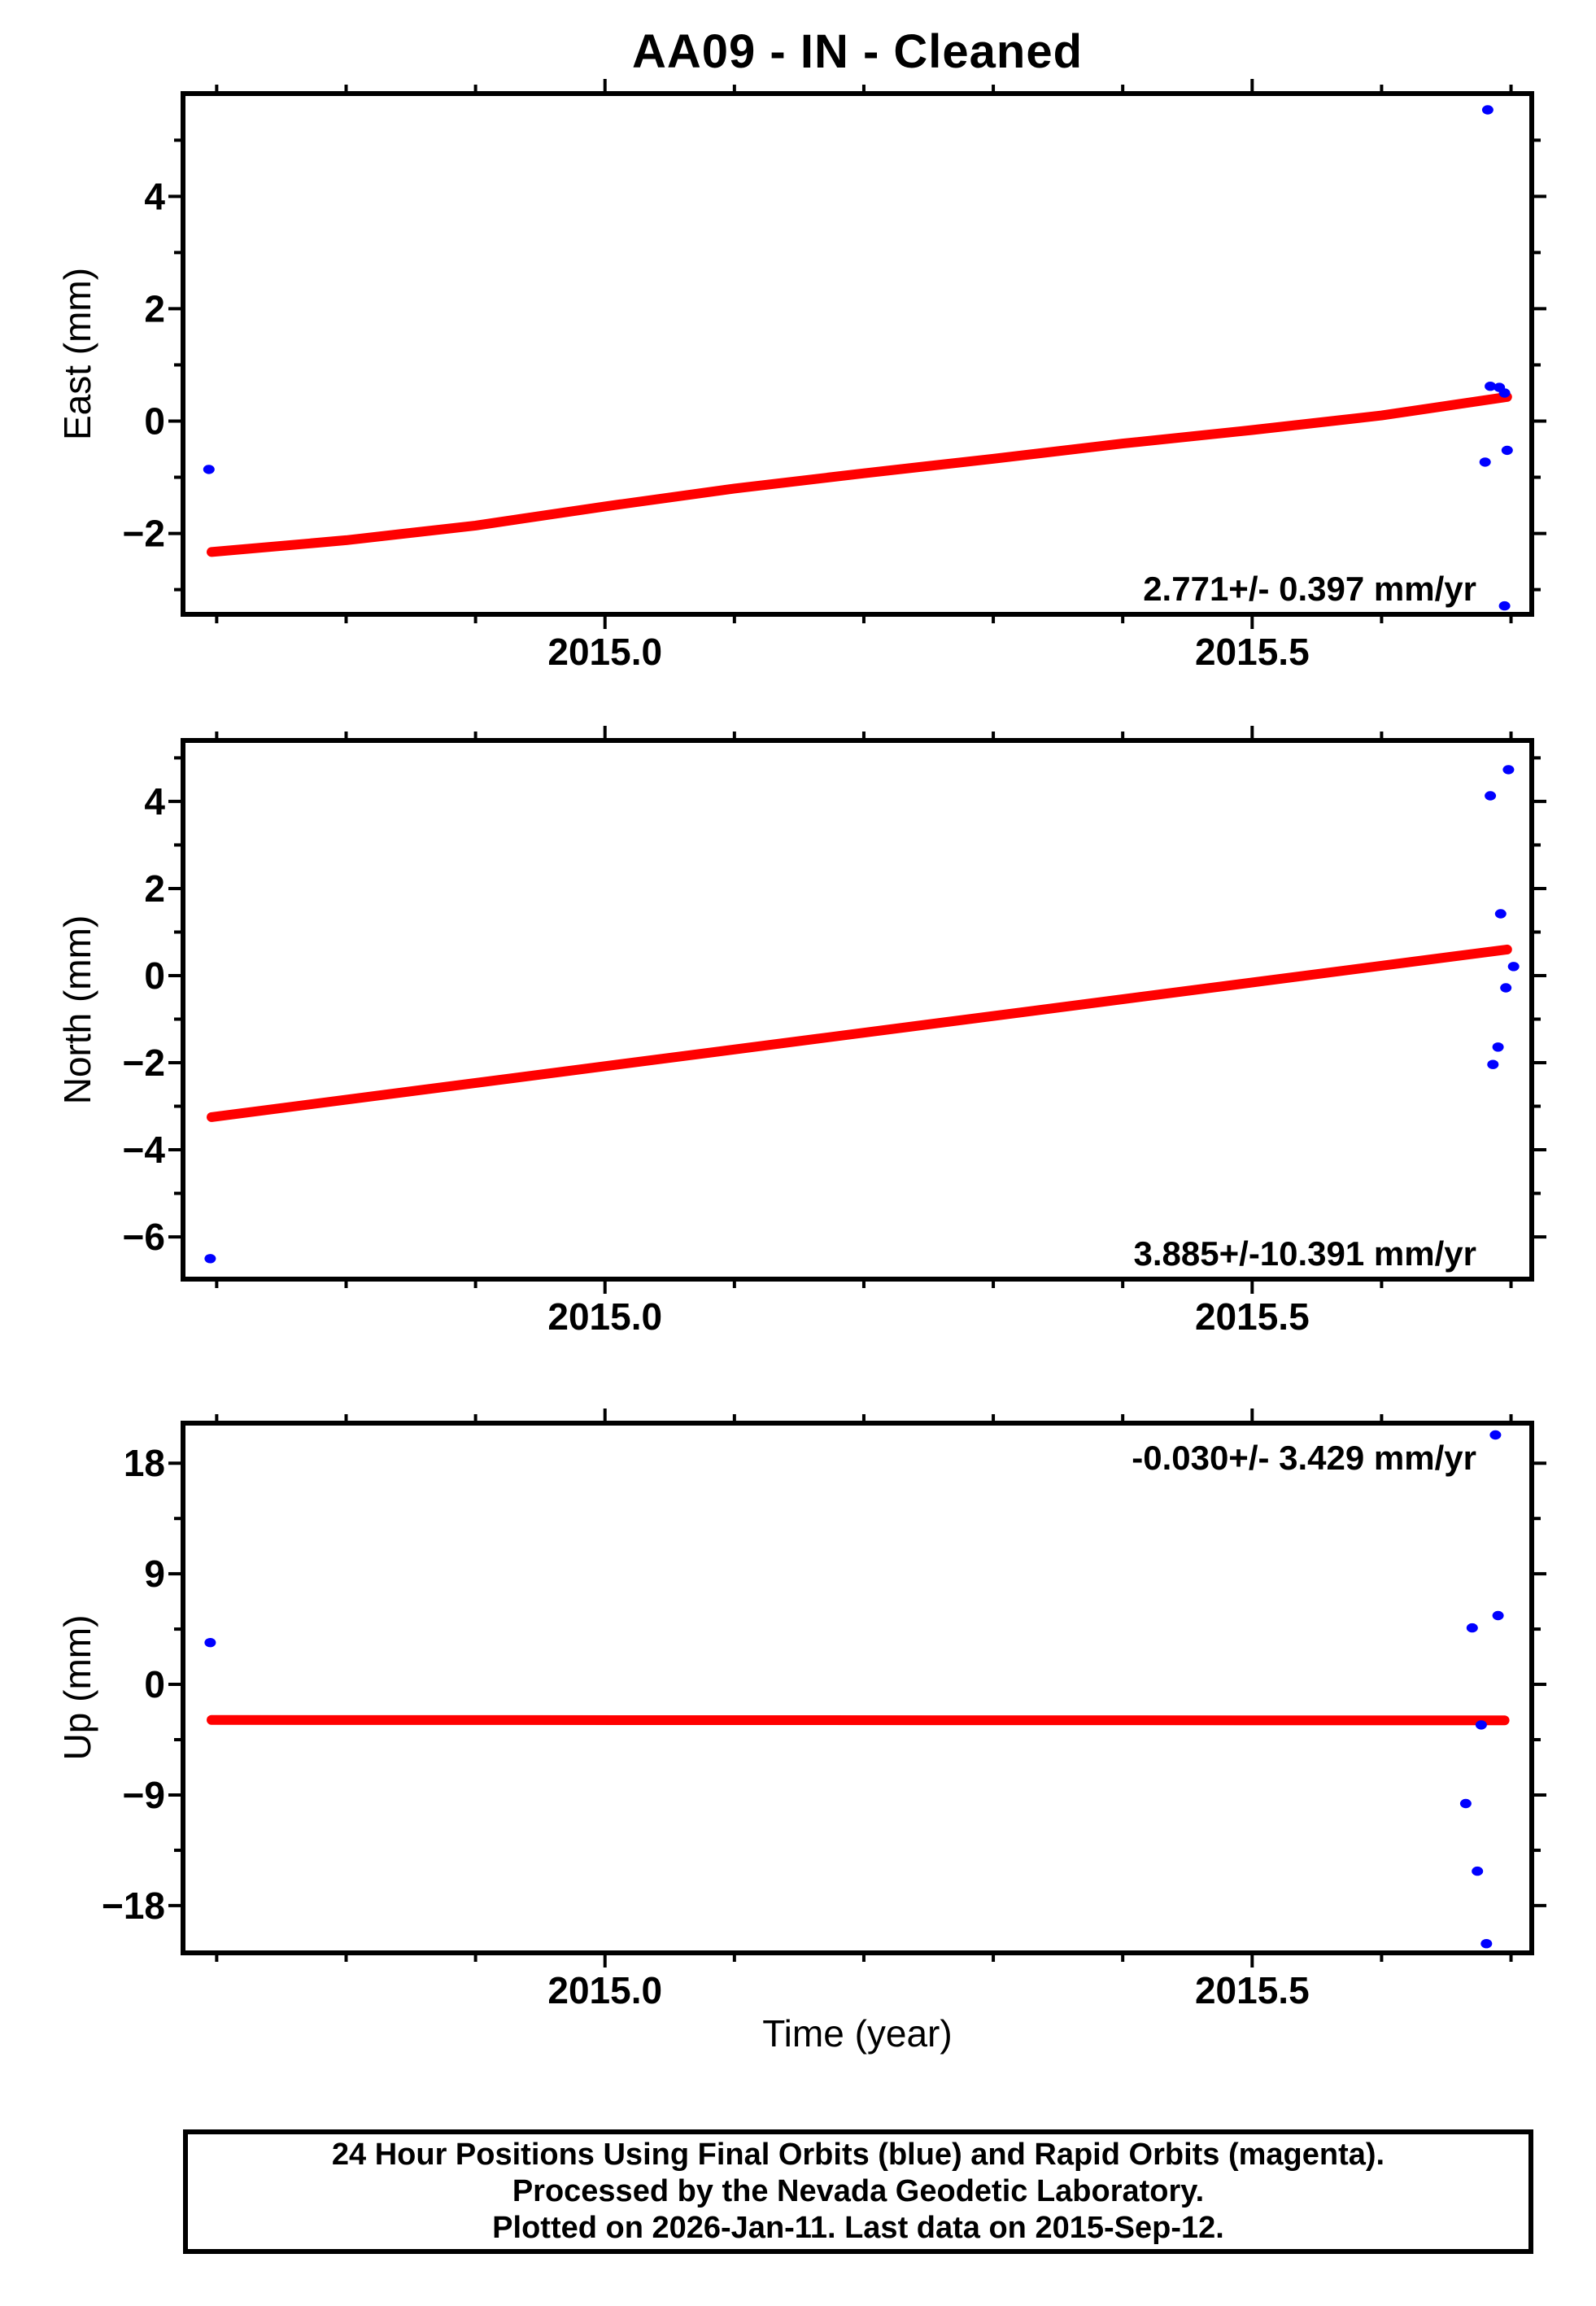 Image resolution: width=1596 pixels, height=2306 pixels. Describe the element at coordinates (77, 1687) in the screenshot. I see `up-axis-title: Up (mm)` at that location.